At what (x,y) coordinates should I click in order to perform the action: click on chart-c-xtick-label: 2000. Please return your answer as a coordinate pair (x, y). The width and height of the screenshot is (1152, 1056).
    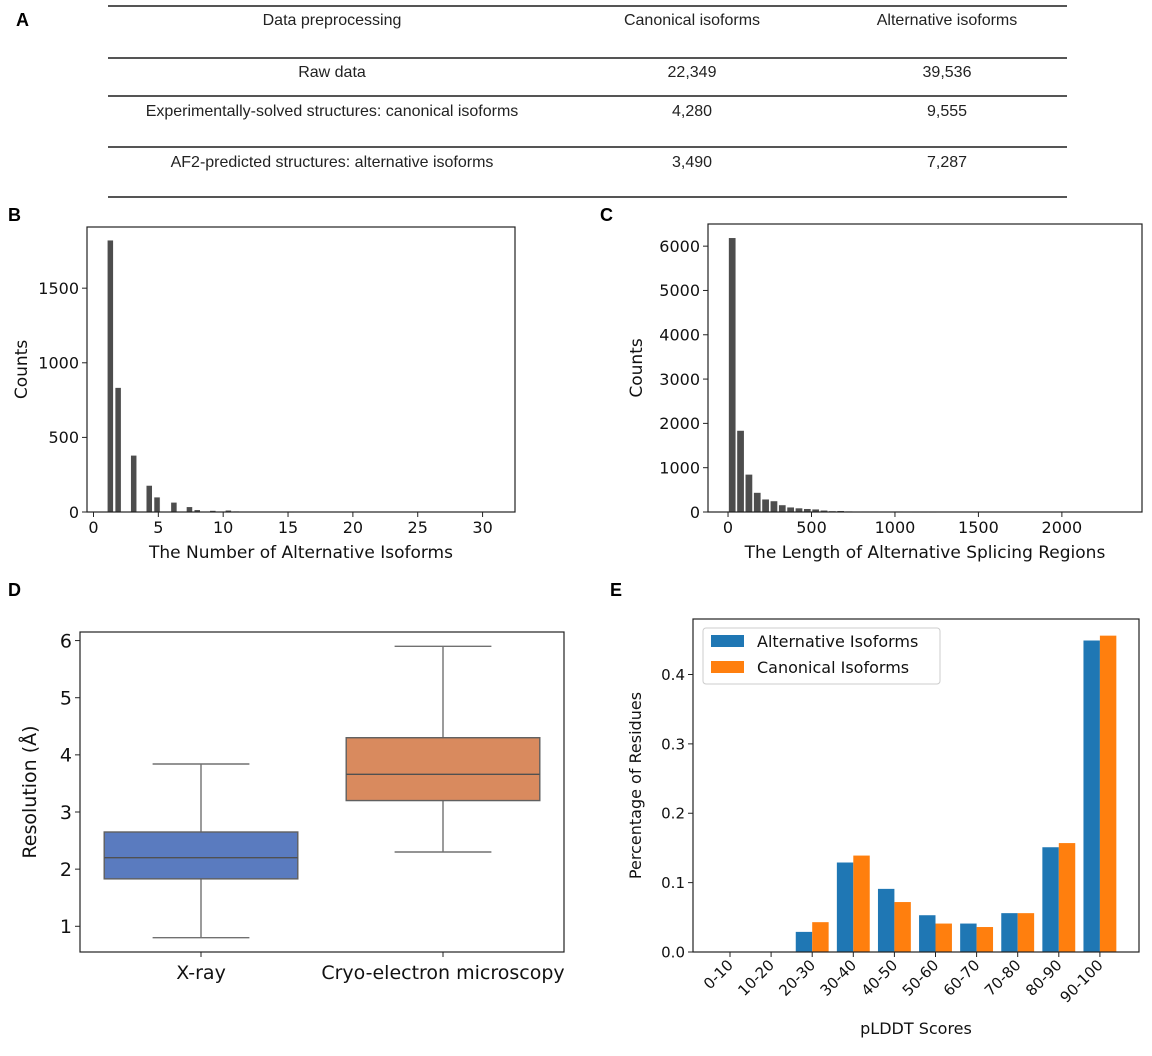
    Looking at the image, I should click on (1062, 527).